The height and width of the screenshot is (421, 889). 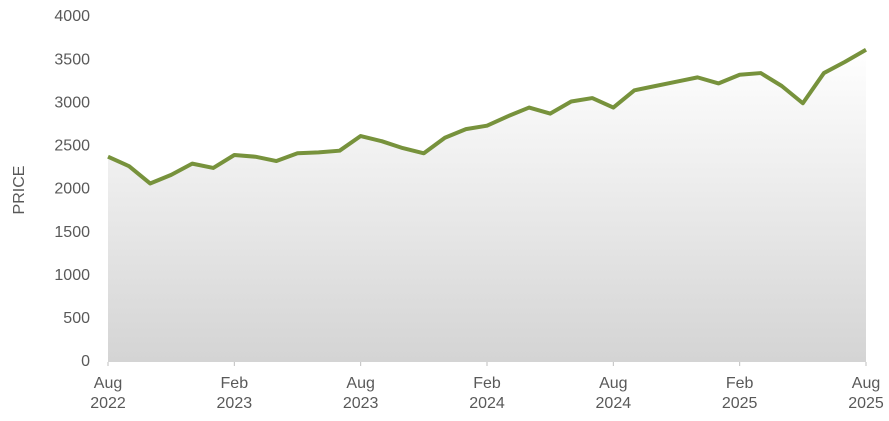 I want to click on y-tick-label: 500, so click(x=76, y=318).